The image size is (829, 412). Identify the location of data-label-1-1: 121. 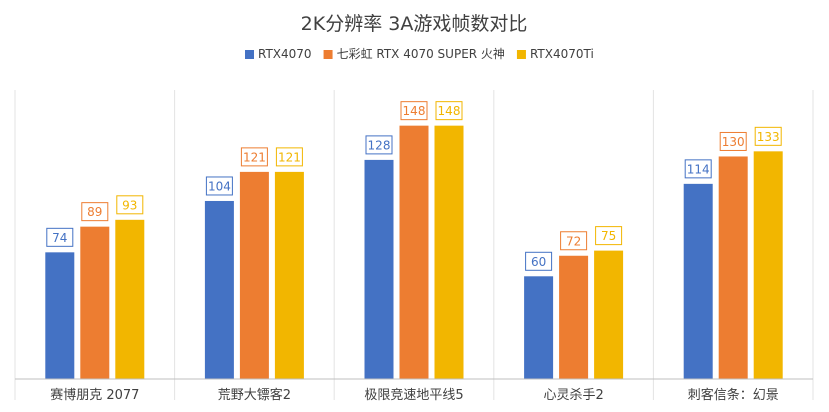
(254, 157).